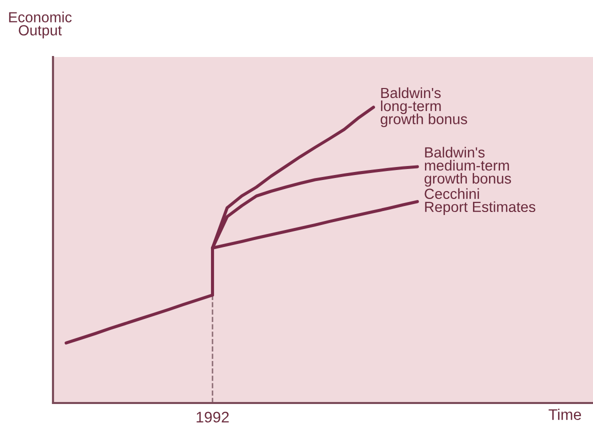 The width and height of the screenshot is (593, 431). I want to click on series-label: Baldwin's long-term growth bonus, so click(424, 107).